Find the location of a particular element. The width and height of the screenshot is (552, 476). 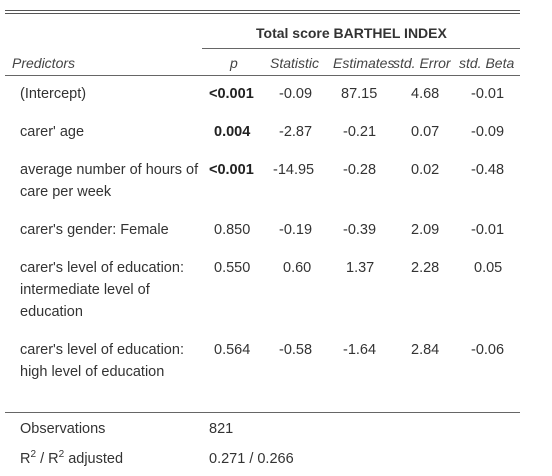

row-std-error: 2.28 is located at coordinates (425, 268).